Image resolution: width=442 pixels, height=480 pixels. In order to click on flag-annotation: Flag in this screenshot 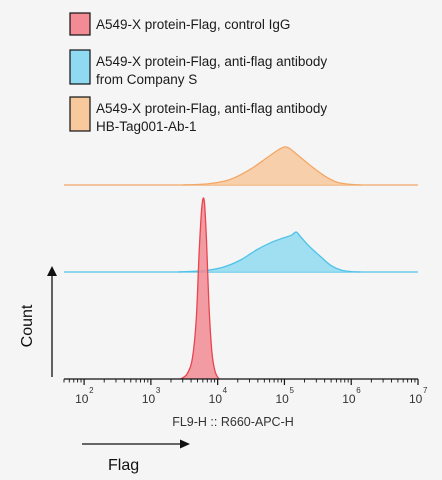, I will do `click(123, 465)`.